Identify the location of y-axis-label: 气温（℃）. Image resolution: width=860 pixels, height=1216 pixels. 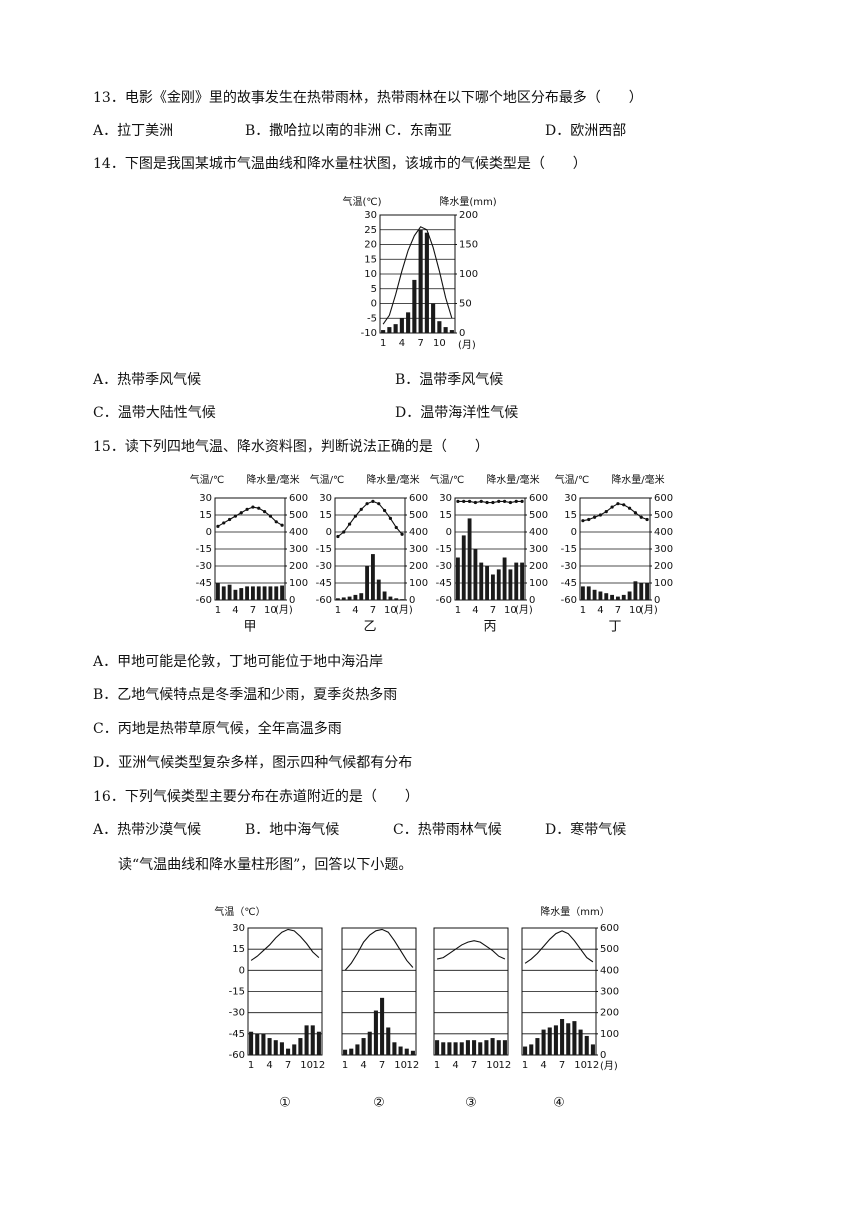
(239, 911).